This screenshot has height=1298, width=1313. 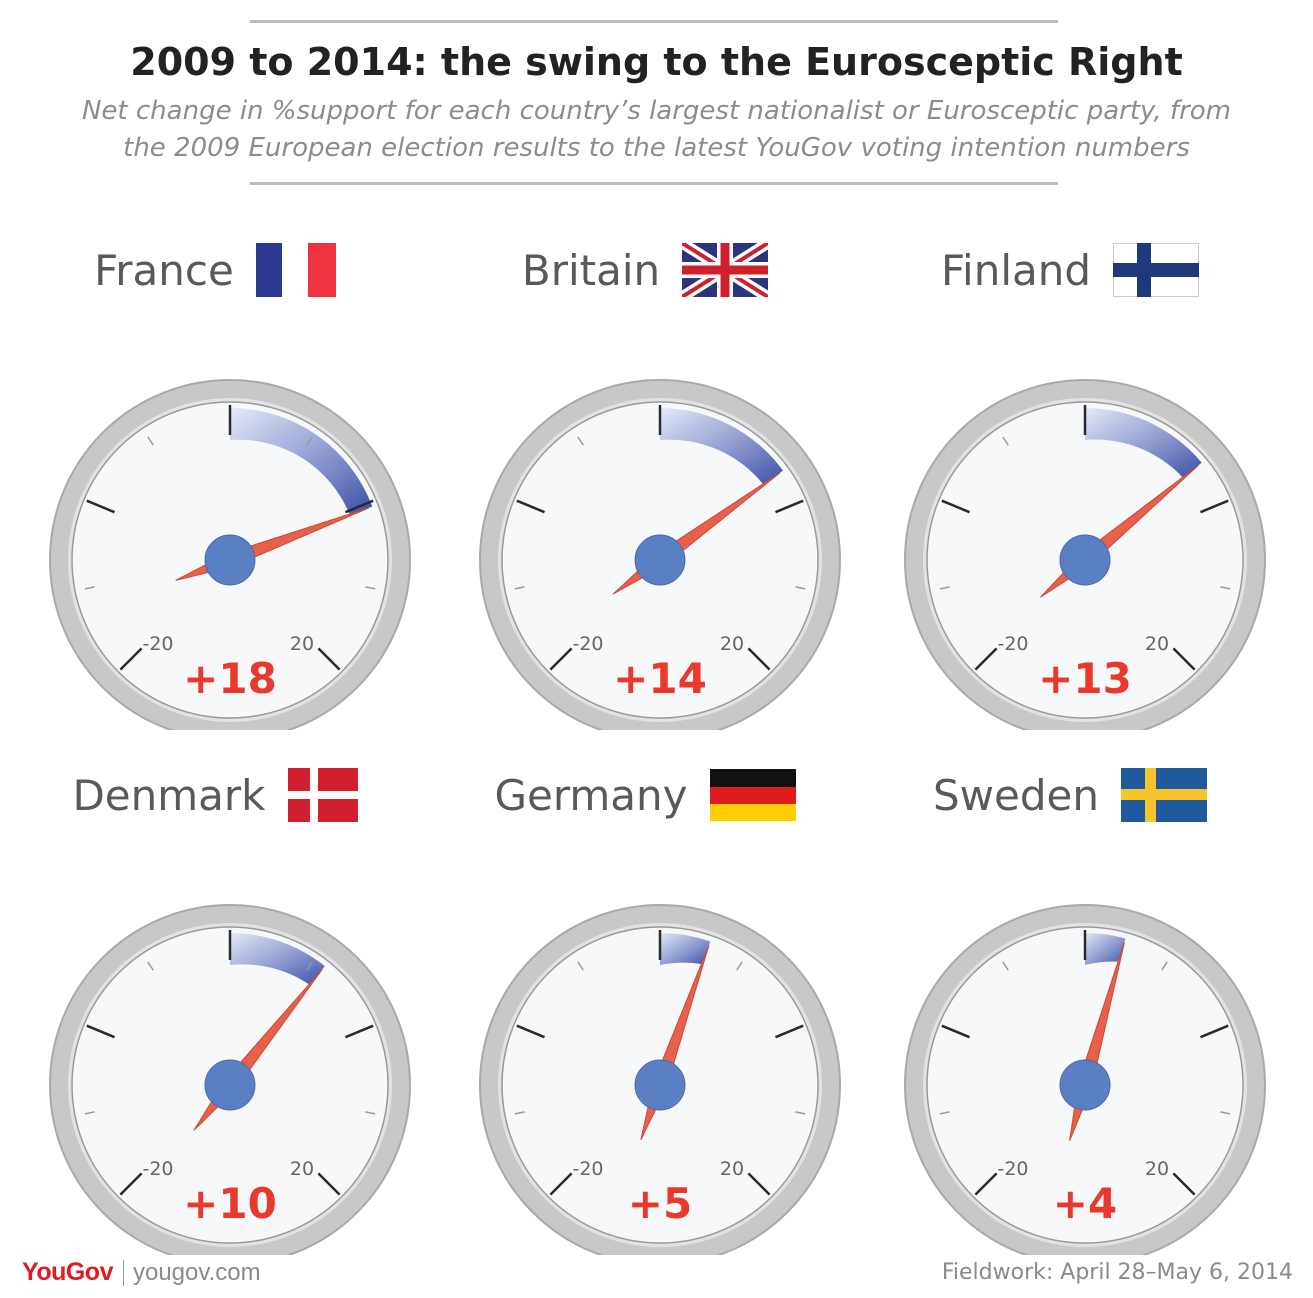 I want to click on panel-header: Finland, so click(x=1070, y=270).